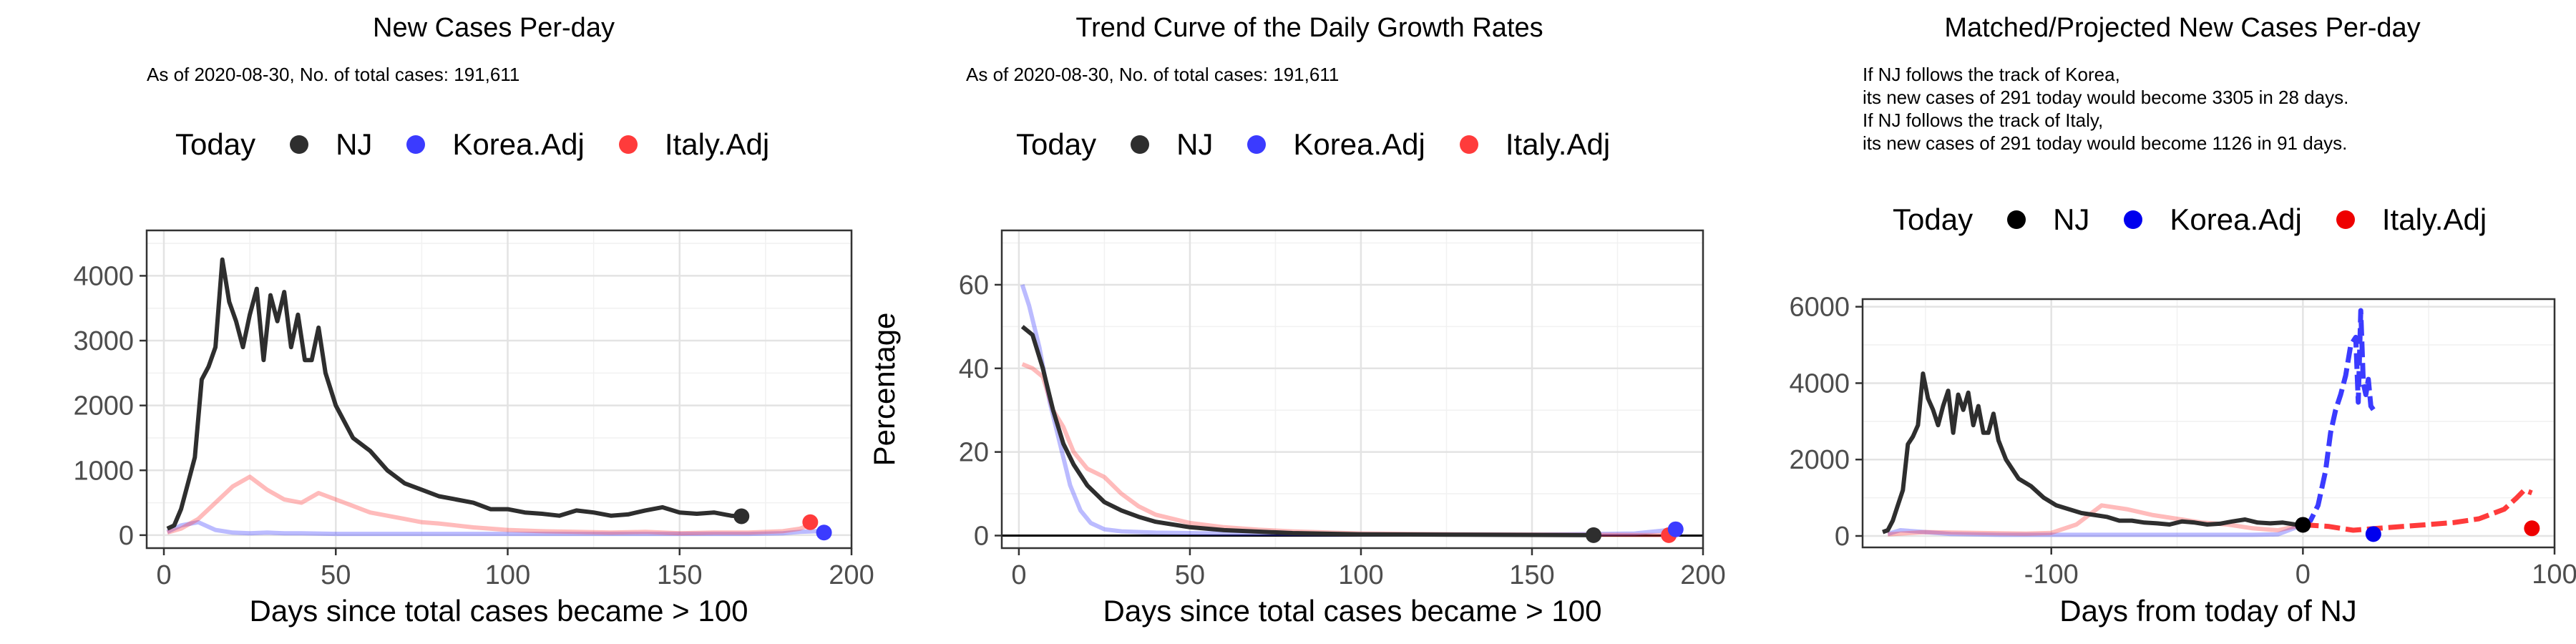  I want to click on y-tick-label: 60, so click(974, 285).